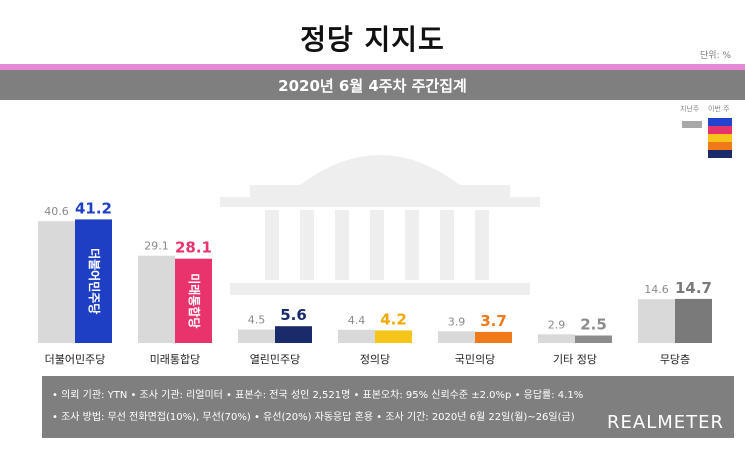 This screenshot has width=745, height=453. Describe the element at coordinates (193, 248) in the screenshot. I see `value-label-curr: 28.1` at that location.